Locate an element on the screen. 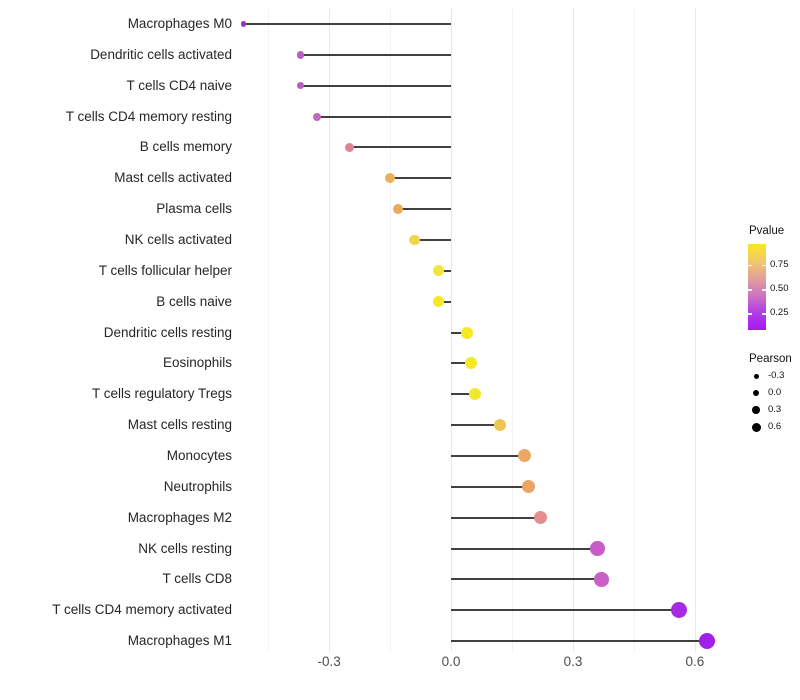  x-tick-label: 0.3 is located at coordinates (573, 661).